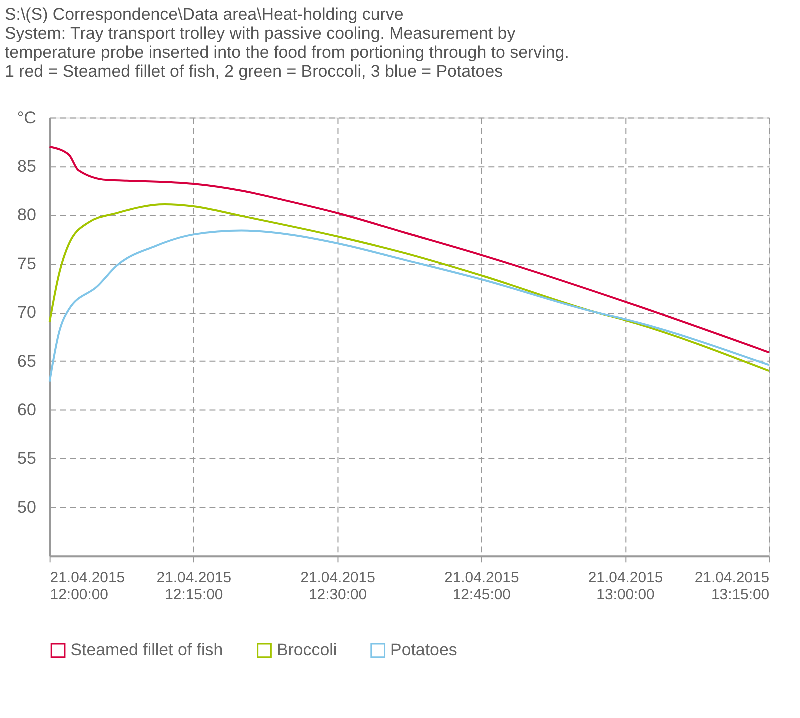 This screenshot has height=718, width=800. What do you see at coordinates (194, 587) in the screenshot?
I see `x-tick-label: 21.04.2015 12:15:00` at bounding box center [194, 587].